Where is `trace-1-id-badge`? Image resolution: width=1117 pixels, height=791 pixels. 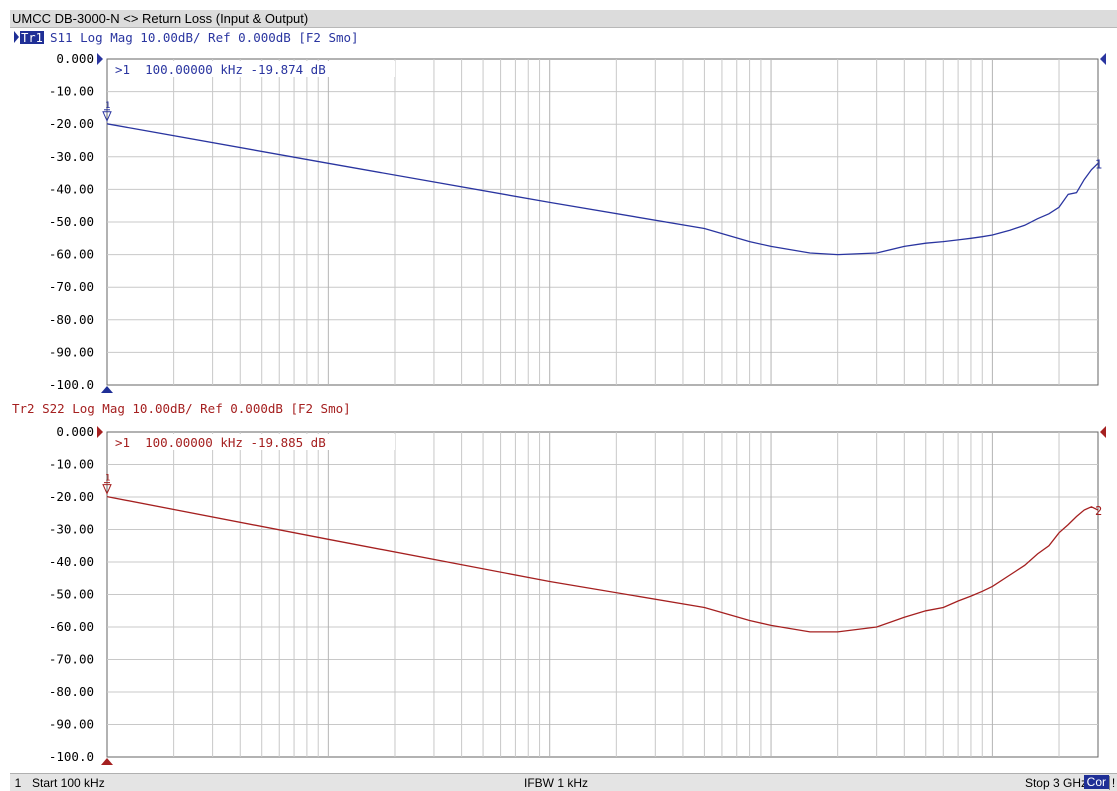 trace-1-id-badge is located at coordinates (32, 37).